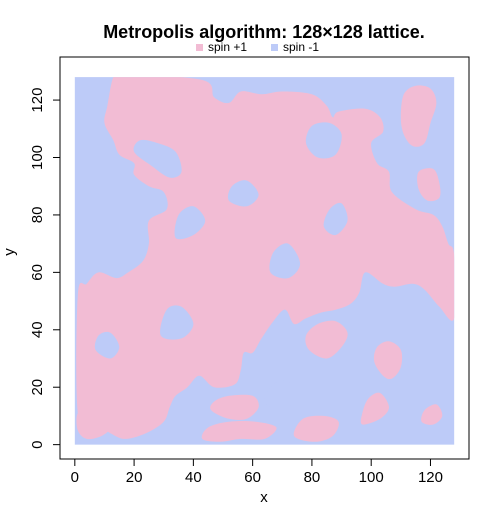  I want to click on y-tick-label: 120, so click(37, 100).